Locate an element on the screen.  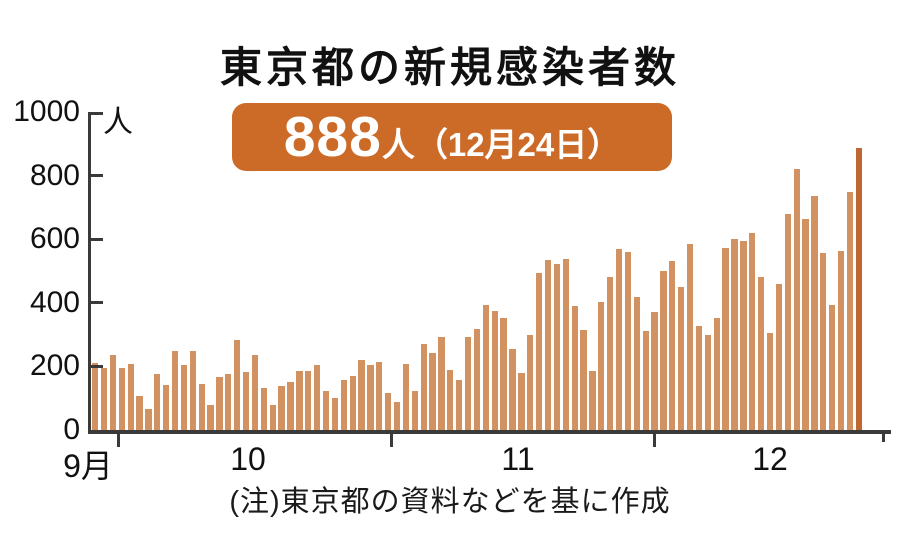
badge-date: 人（12月24日） is located at coordinates (501, 144).